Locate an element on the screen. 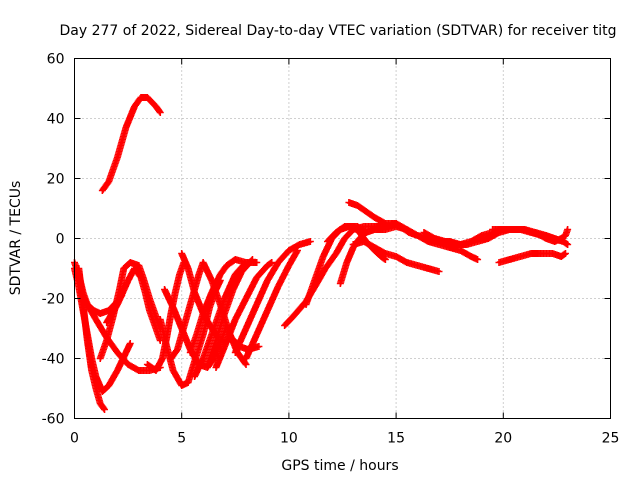  x-axis-label: GPS time / hours is located at coordinates (339, 466).